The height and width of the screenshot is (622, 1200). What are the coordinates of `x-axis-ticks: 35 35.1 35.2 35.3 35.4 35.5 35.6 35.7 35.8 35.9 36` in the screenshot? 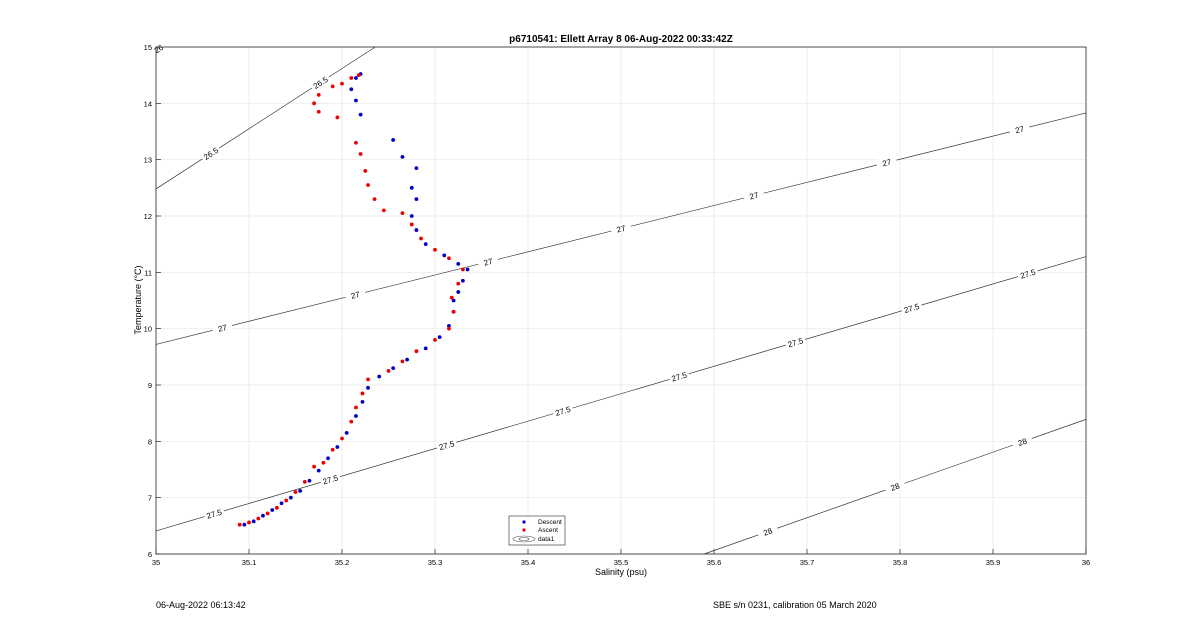 It's located at (621, 558).